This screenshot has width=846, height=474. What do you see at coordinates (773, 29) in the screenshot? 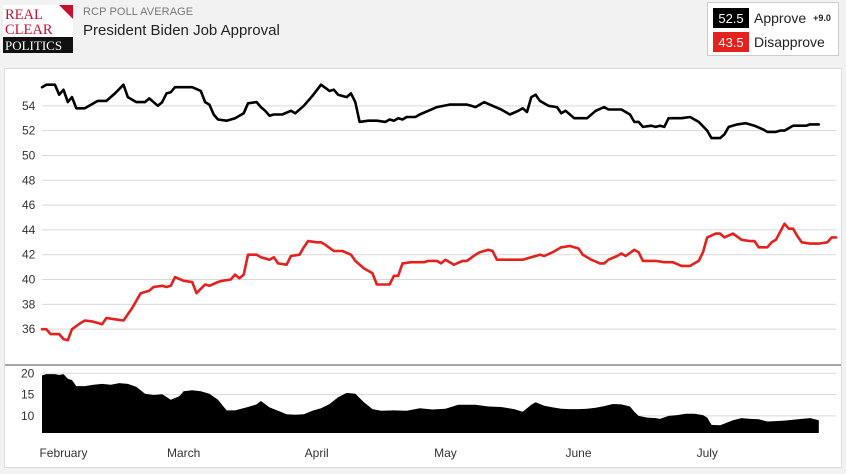
I see `legend: 52.5 Approve +9.0 43.5 Disapprove` at bounding box center [773, 29].